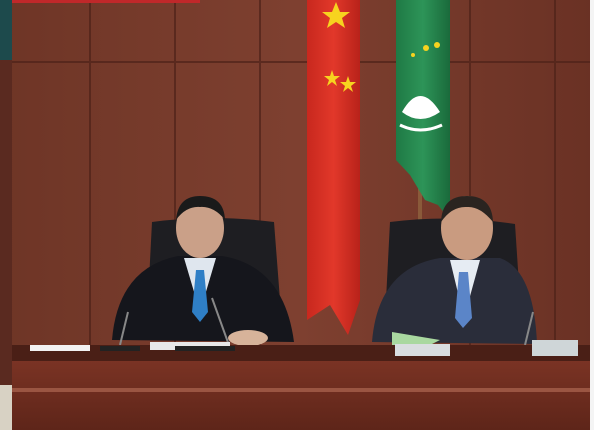 The width and height of the screenshot is (594, 430). What do you see at coordinates (100, 1) in the screenshot?
I see `top-strip` at bounding box center [100, 1].